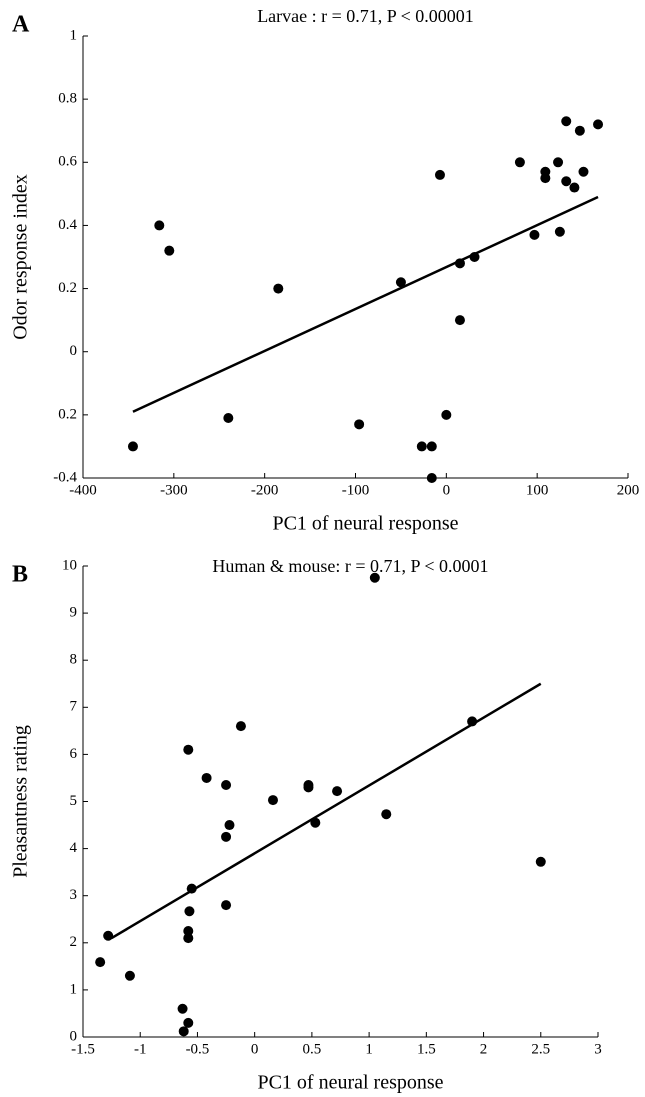  I want to click on y-tick-label: 5, so click(74, 801).